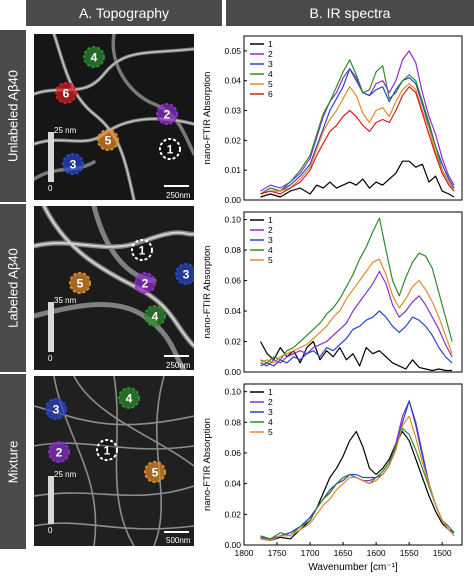  Describe the element at coordinates (353, 567) in the screenshot. I see `x-axis-label: Wavenumber [cm⁻¹]` at that location.